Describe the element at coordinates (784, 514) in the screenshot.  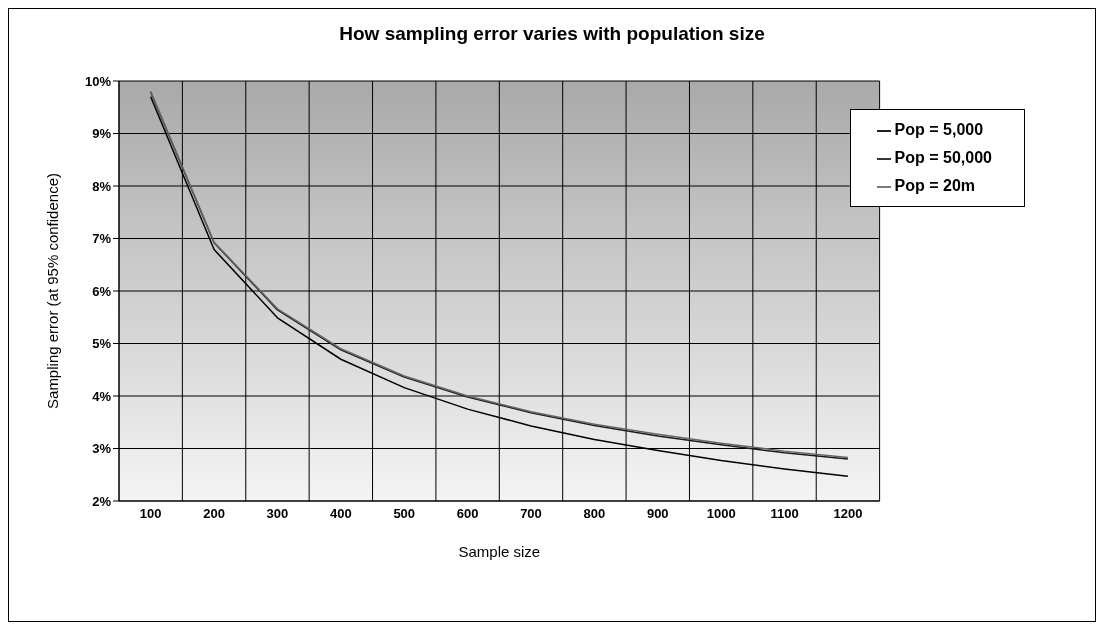
I see `x-tick-label: 1100` at that location.